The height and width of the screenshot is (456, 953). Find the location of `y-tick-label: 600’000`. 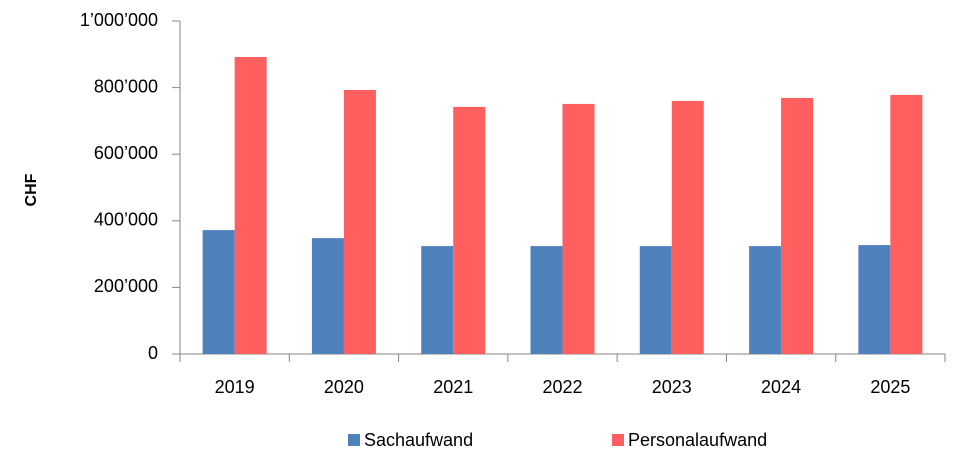

y-tick-label: 600’000 is located at coordinates (126, 153).